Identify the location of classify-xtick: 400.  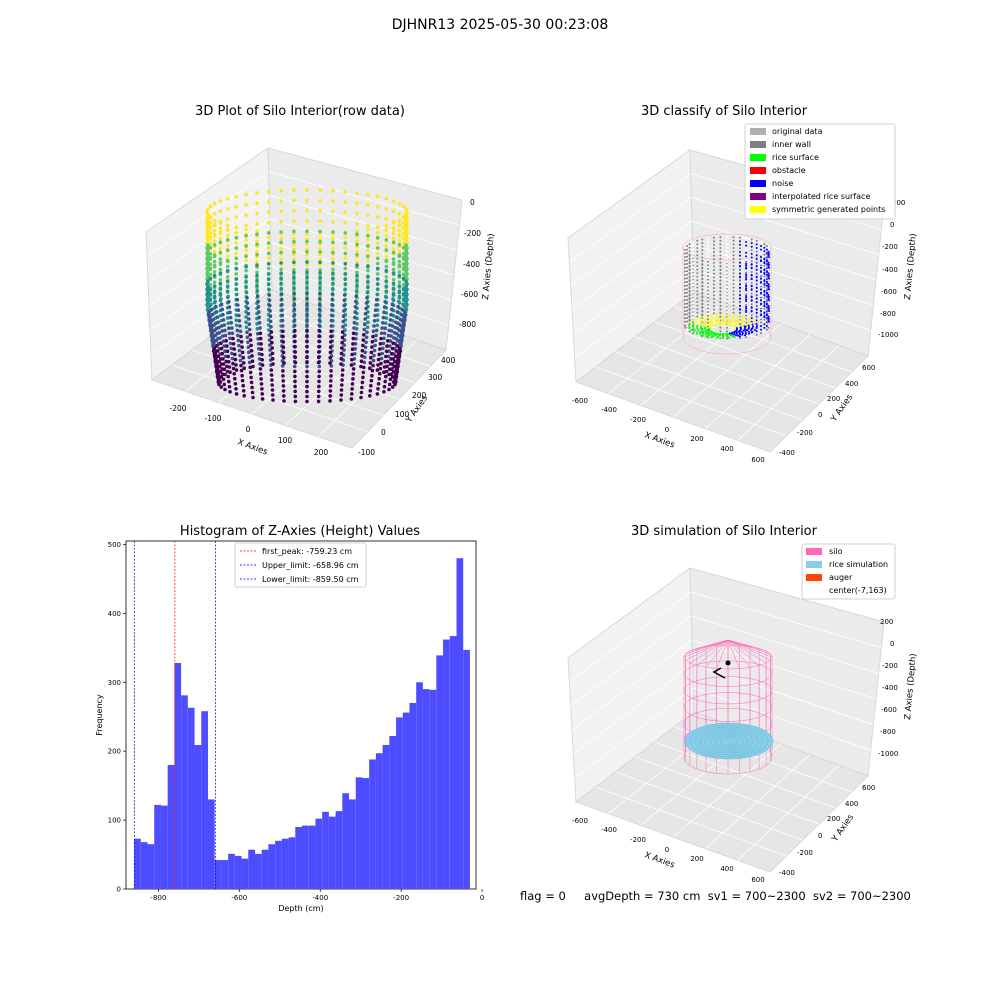
(726, 449).